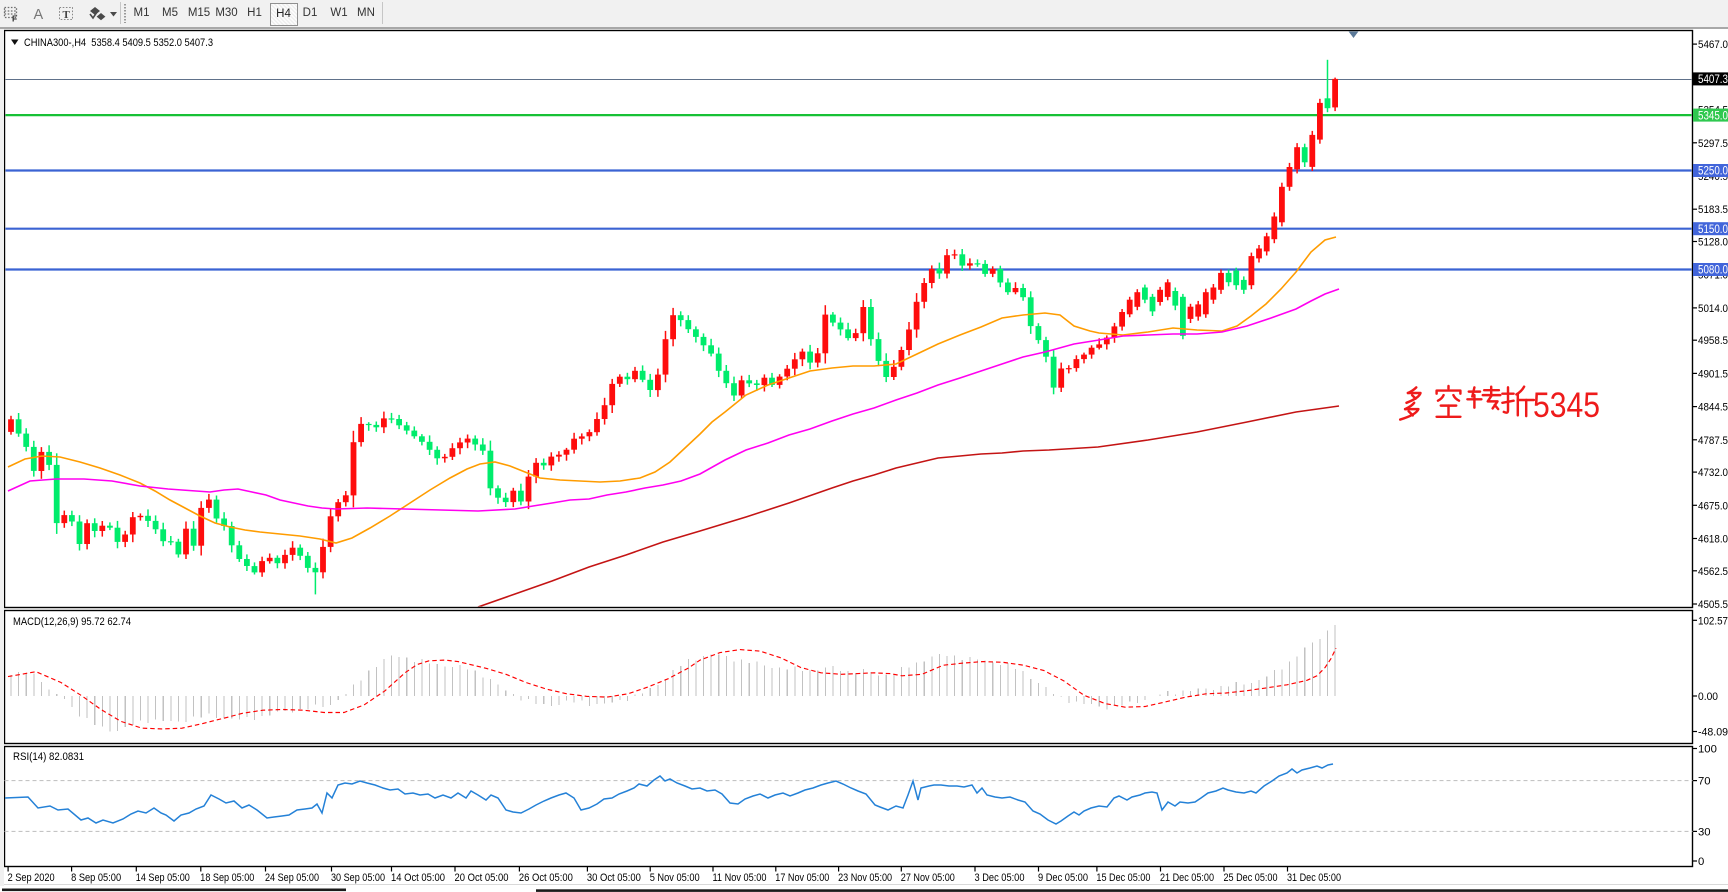  I want to click on svg-text: 5297.5, so click(1713, 144).